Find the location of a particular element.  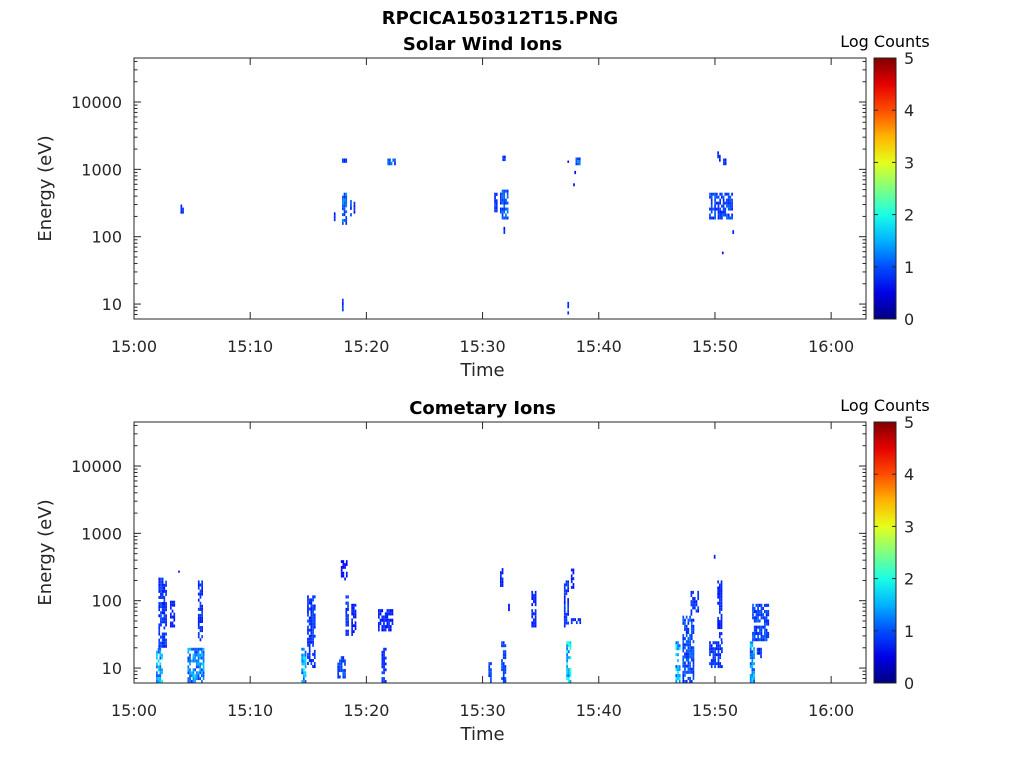

colorbar-tick-label: 4 is located at coordinates (909, 474).